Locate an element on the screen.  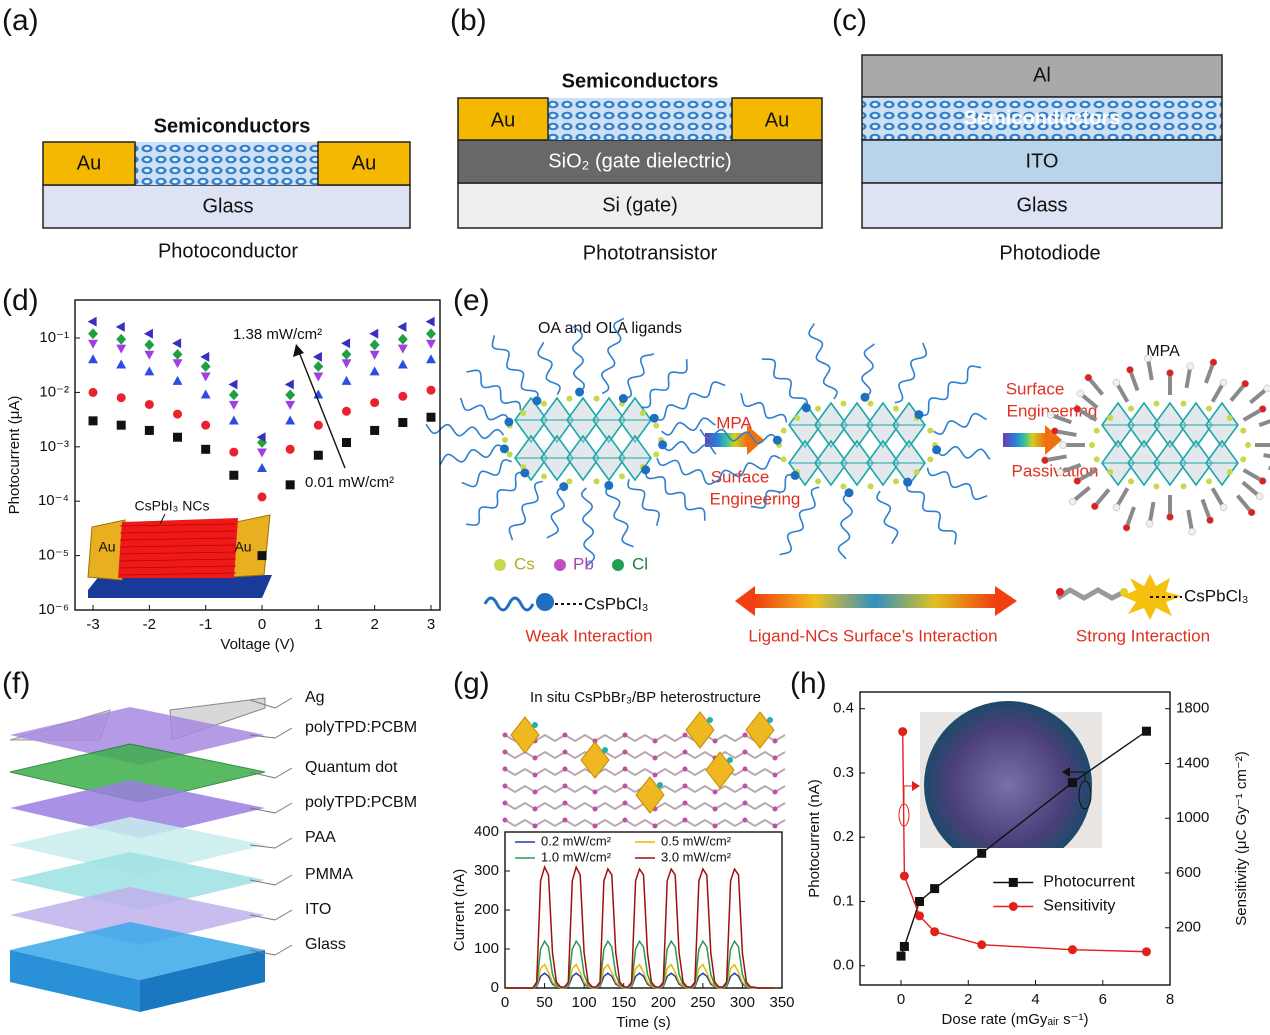
layer-label: Ag is located at coordinates (315, 697).